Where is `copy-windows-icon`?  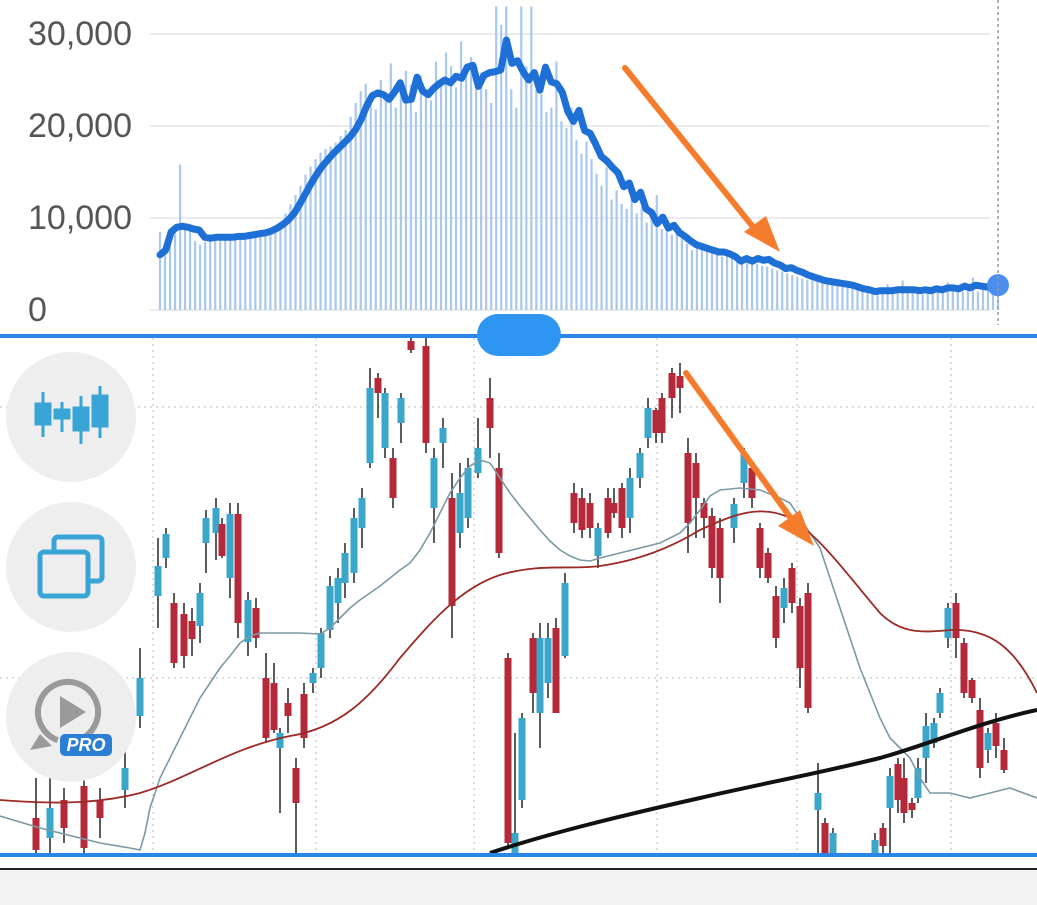 copy-windows-icon is located at coordinates (71, 566).